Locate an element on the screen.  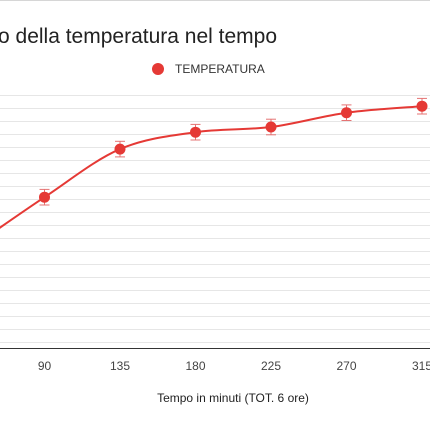
legend-label: TEMPERATURA is located at coordinates (220, 69).